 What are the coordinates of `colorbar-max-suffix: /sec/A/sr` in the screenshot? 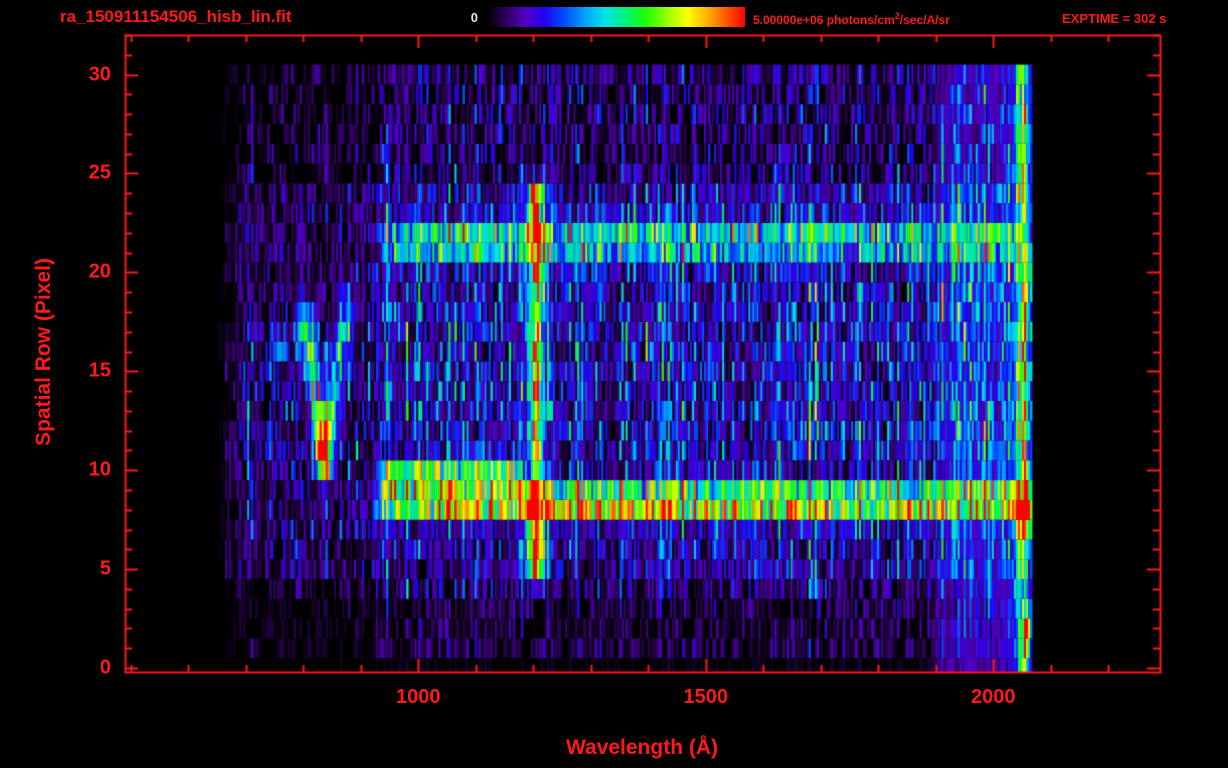 It's located at (924, 20).